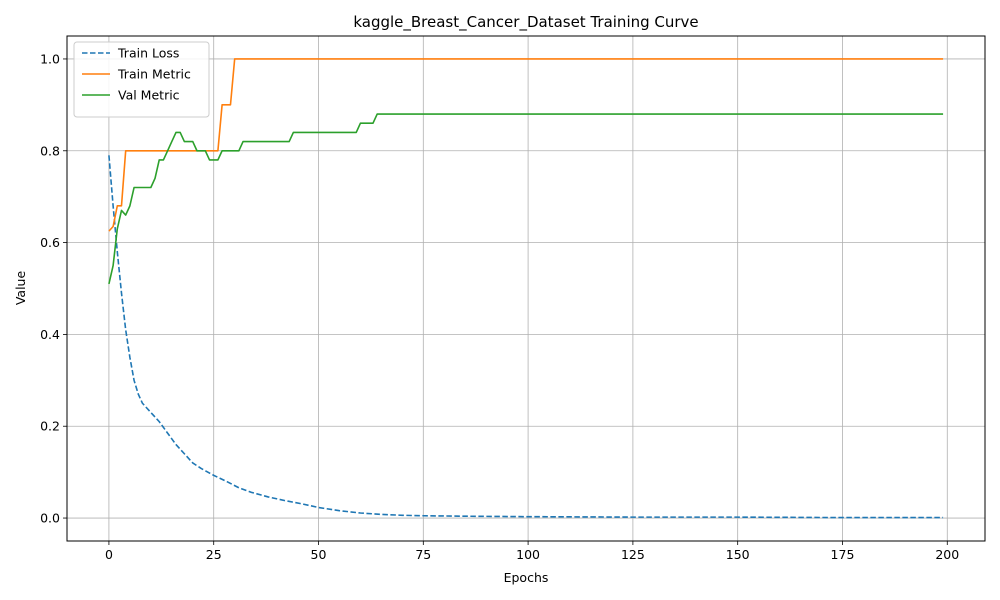 This screenshot has width=1000, height=600. I want to click on x-tick-label: 100, so click(528, 554).